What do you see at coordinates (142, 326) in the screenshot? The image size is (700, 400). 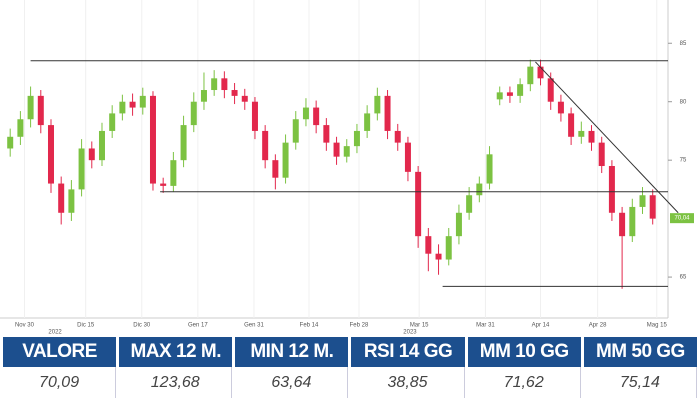 I see `x-tick-label: Dic 30` at bounding box center [142, 326].